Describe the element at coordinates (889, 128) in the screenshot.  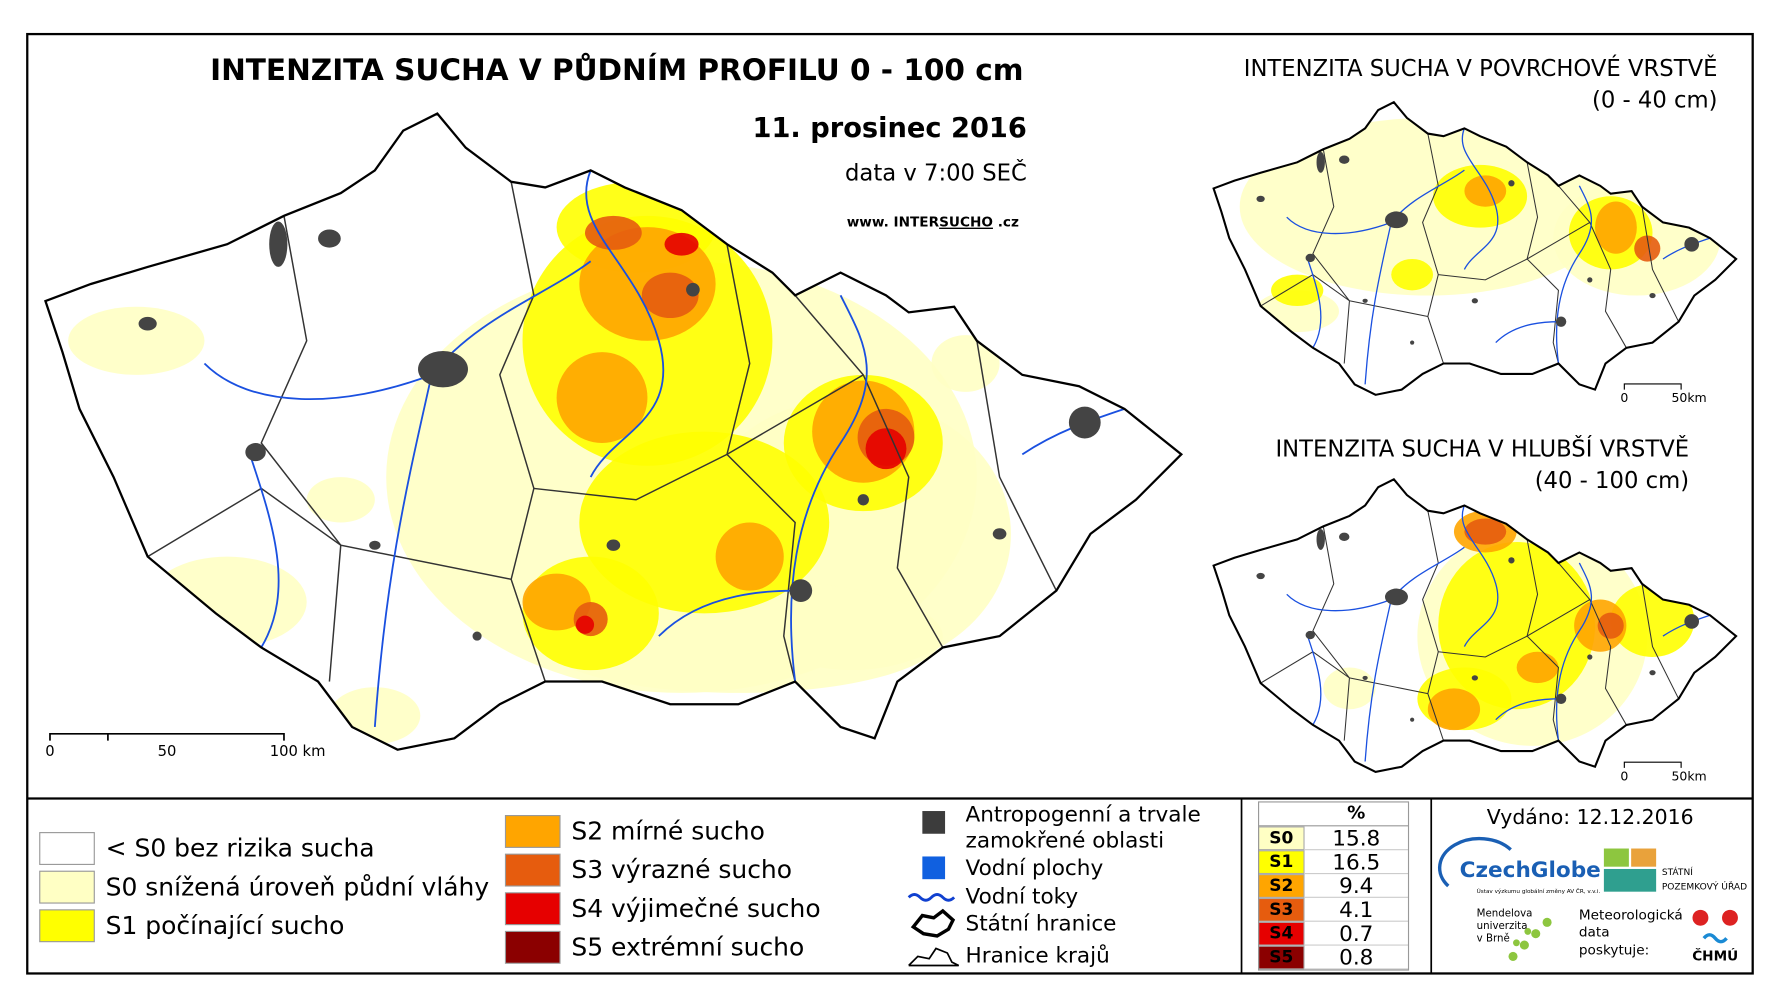
I see `date: 11. prosinec 2016` at that location.